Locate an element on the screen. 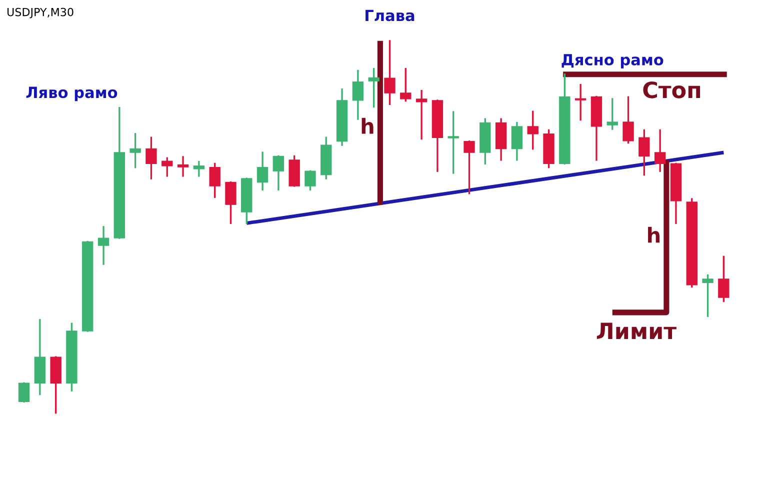  text: USDJPY,M30 is located at coordinates (40, 13).